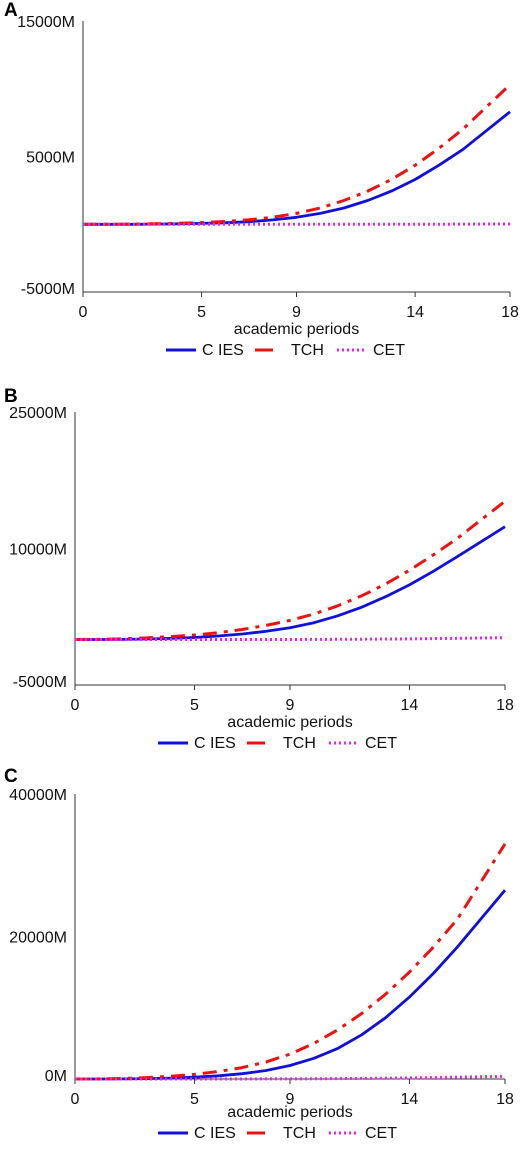  What do you see at coordinates (11, 10) in the screenshot?
I see `panel-letter: A` at bounding box center [11, 10].